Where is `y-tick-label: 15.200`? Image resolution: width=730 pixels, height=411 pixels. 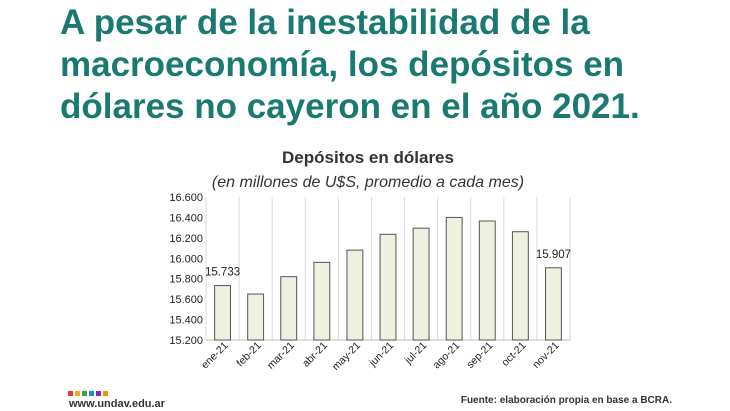
y-tick-label: 15.200 is located at coordinates (186, 341).